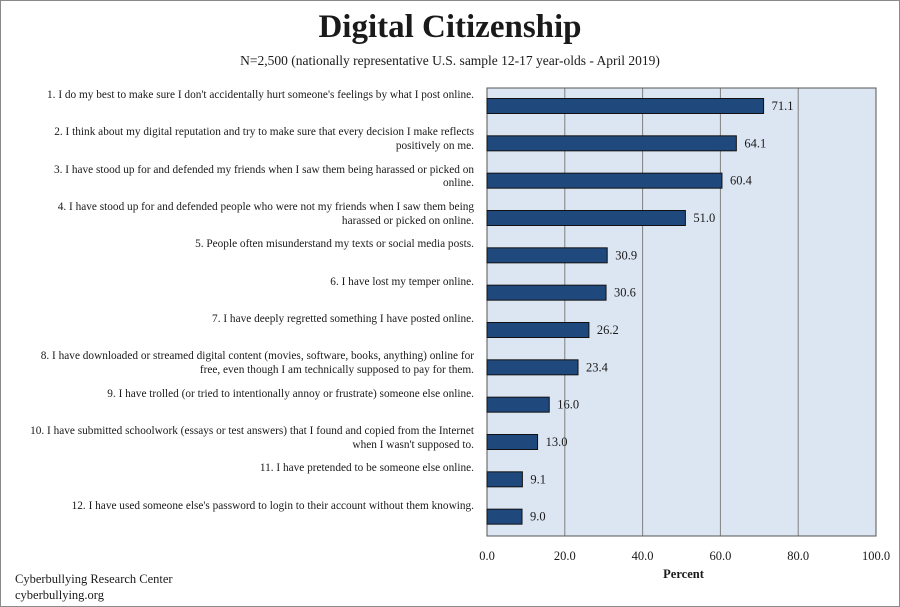  Describe the element at coordinates (568, 405) in the screenshot. I see `data-label: 16.0` at that location.